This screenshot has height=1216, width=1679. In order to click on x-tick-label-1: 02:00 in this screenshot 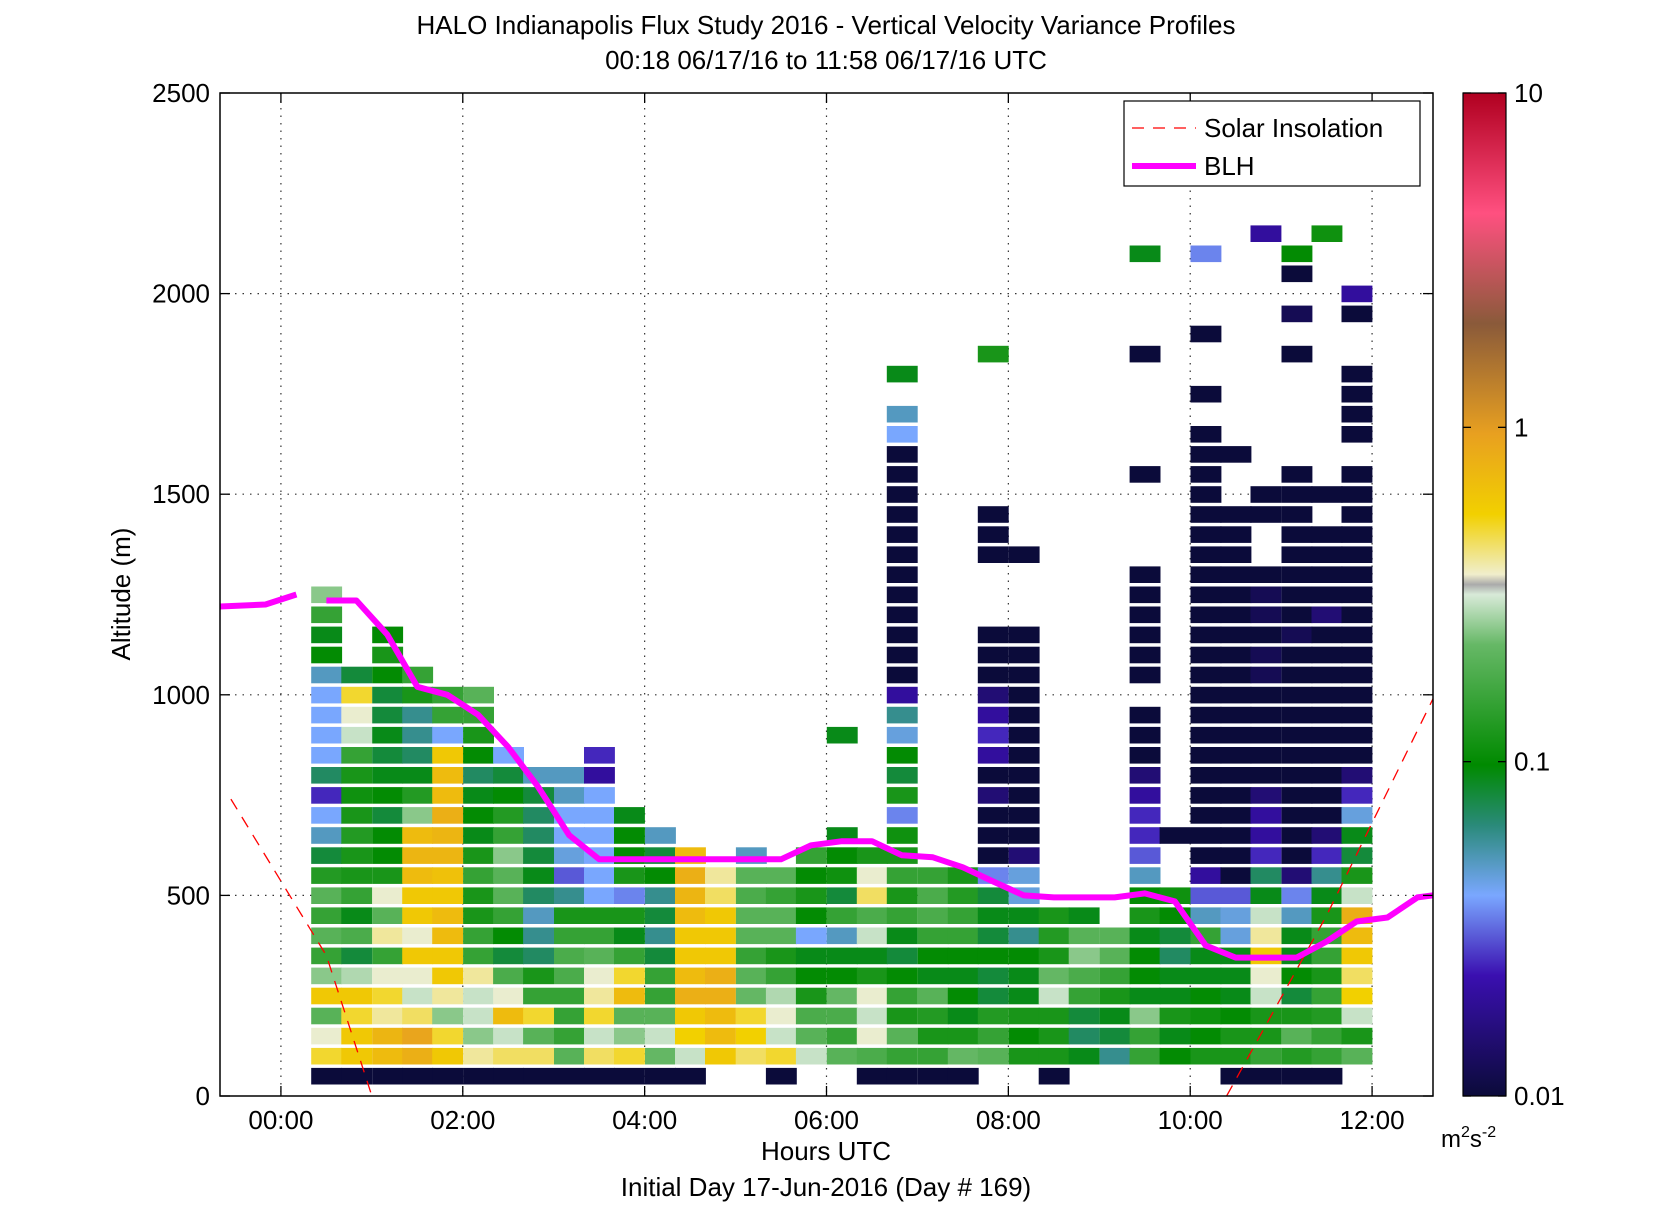, I will do `click(462, 1120)`.